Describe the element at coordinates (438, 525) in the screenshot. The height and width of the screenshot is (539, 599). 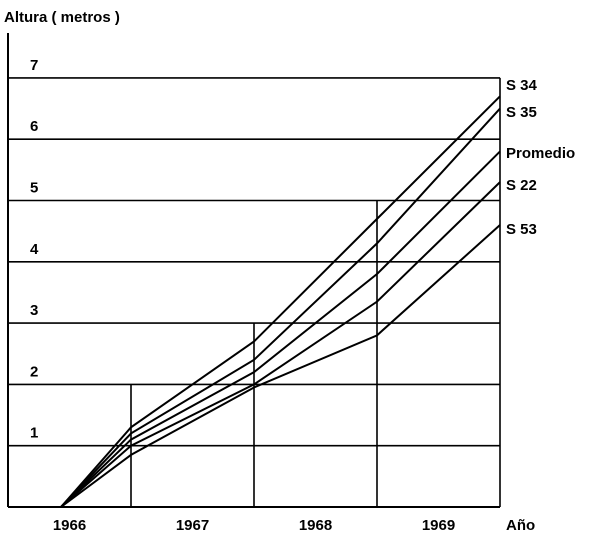
I see `x-tick-label: 1969` at that location.